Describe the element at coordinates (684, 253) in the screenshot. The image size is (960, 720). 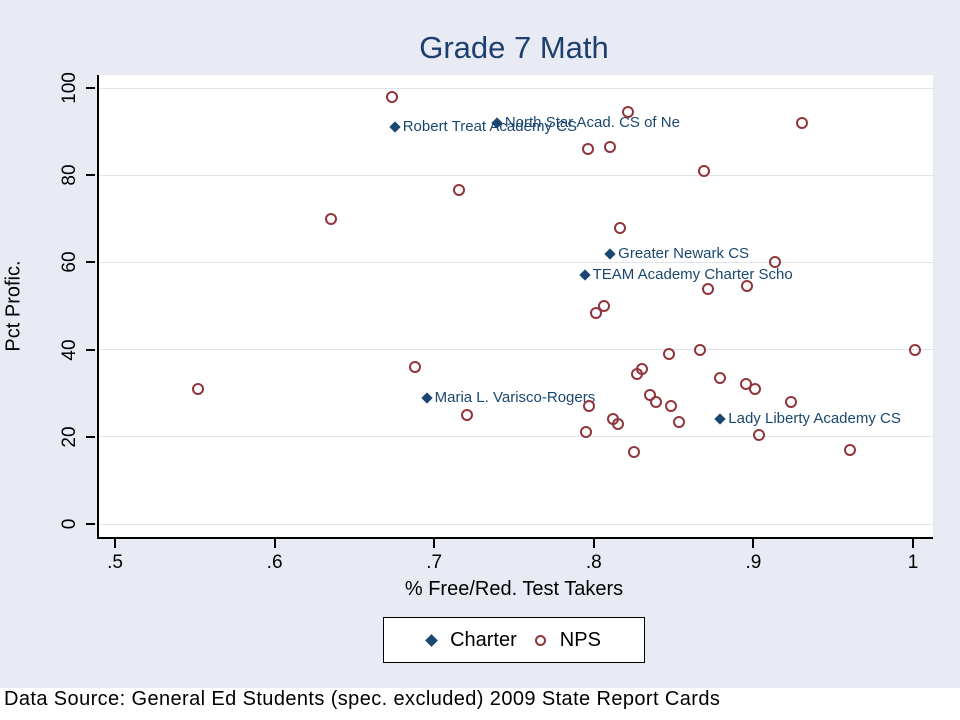
I see `charter-point-label: Greater Newark CS` at that location.